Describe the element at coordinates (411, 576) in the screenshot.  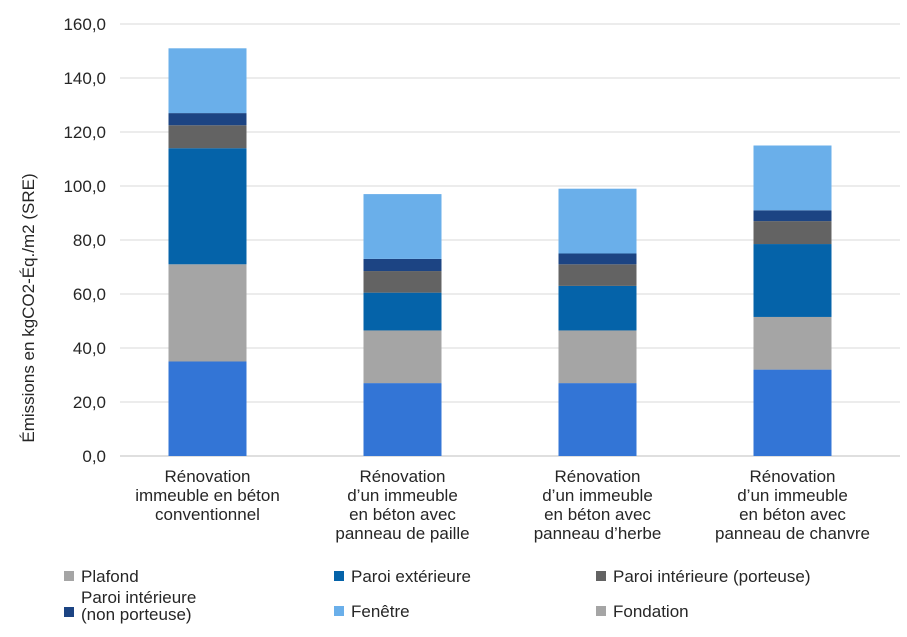
I see `legend-label: Paroi extérieure` at that location.